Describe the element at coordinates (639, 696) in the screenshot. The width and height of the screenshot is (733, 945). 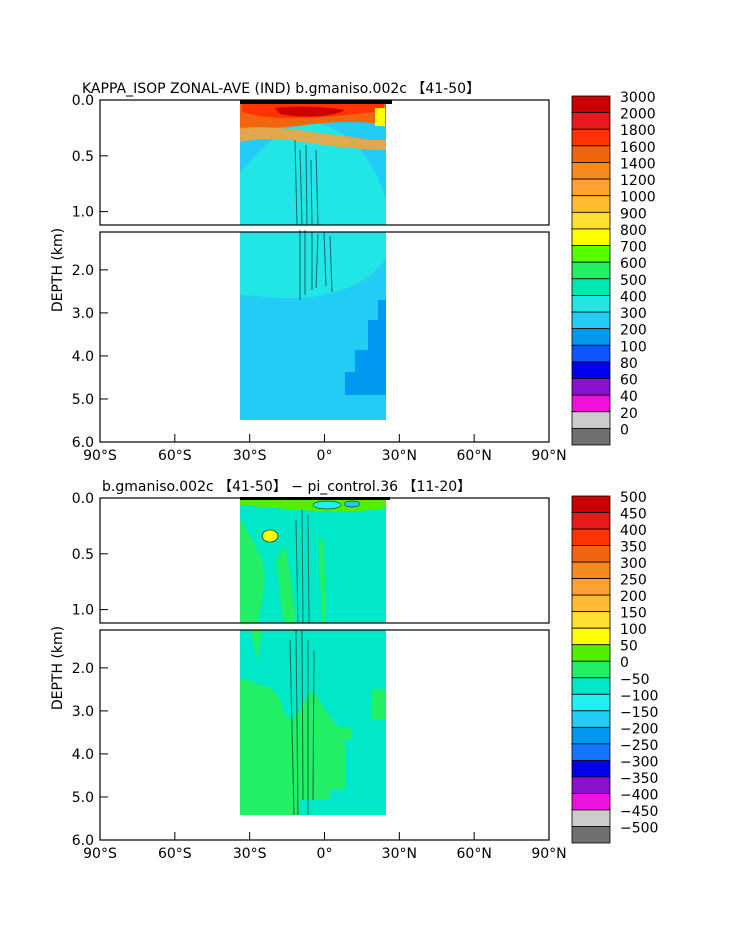
I see `colorbar-label: −100` at that location.